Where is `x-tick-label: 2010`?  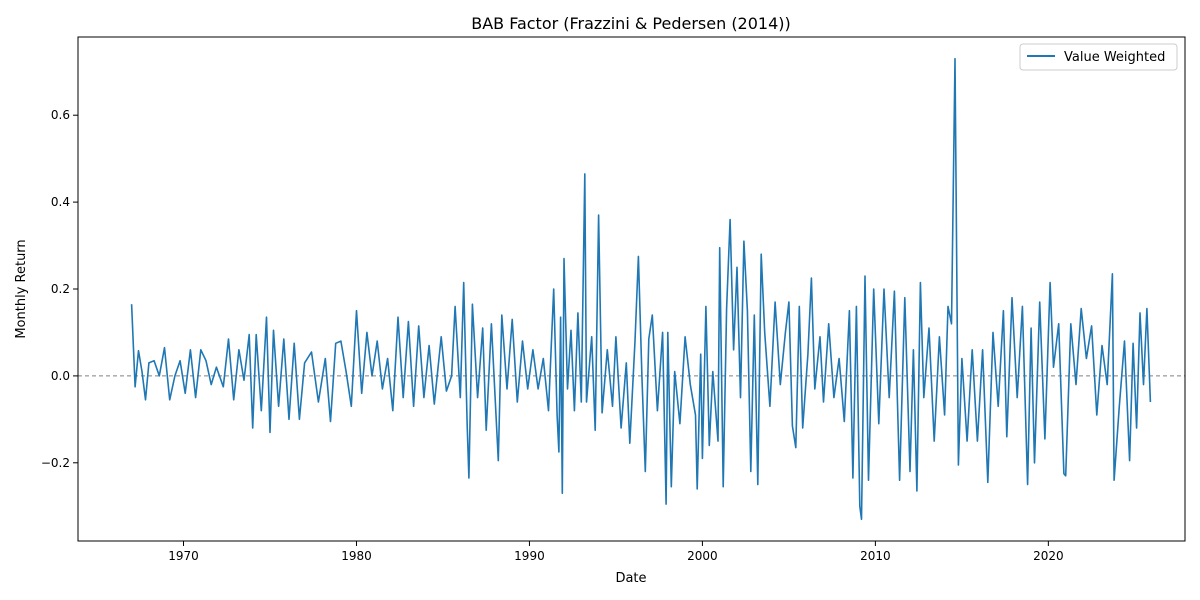 x-tick-label: 2010 is located at coordinates (875, 556).